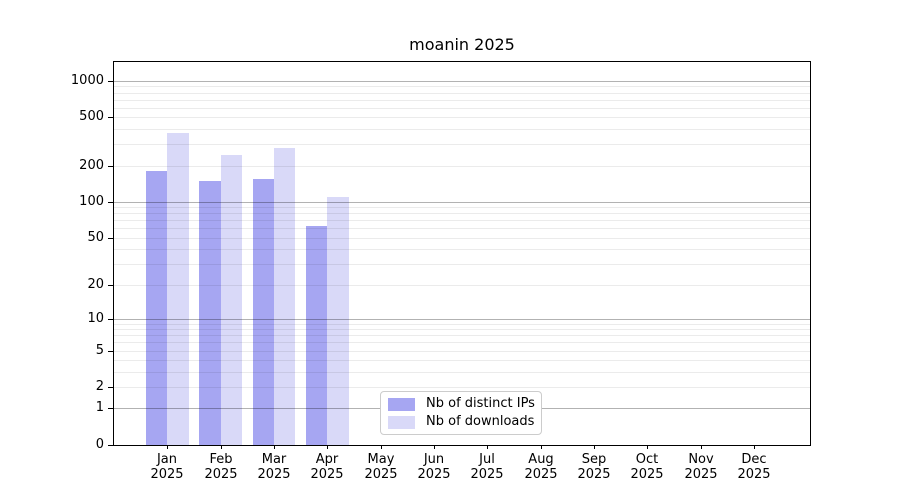 The width and height of the screenshot is (900, 500). Describe the element at coordinates (99, 407) in the screenshot. I see `y-tick-label-1: 1` at that location.